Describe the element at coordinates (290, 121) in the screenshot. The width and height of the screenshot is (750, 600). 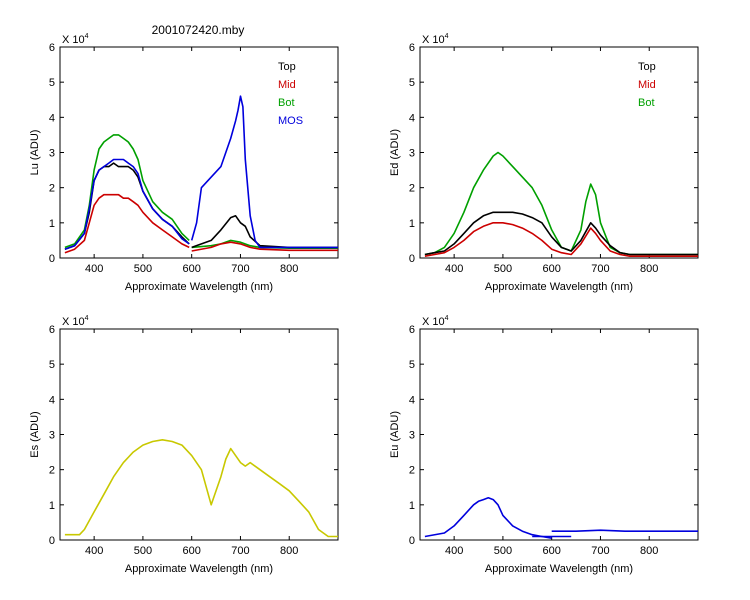
I see `legend-entry-mos: MOS` at that location.